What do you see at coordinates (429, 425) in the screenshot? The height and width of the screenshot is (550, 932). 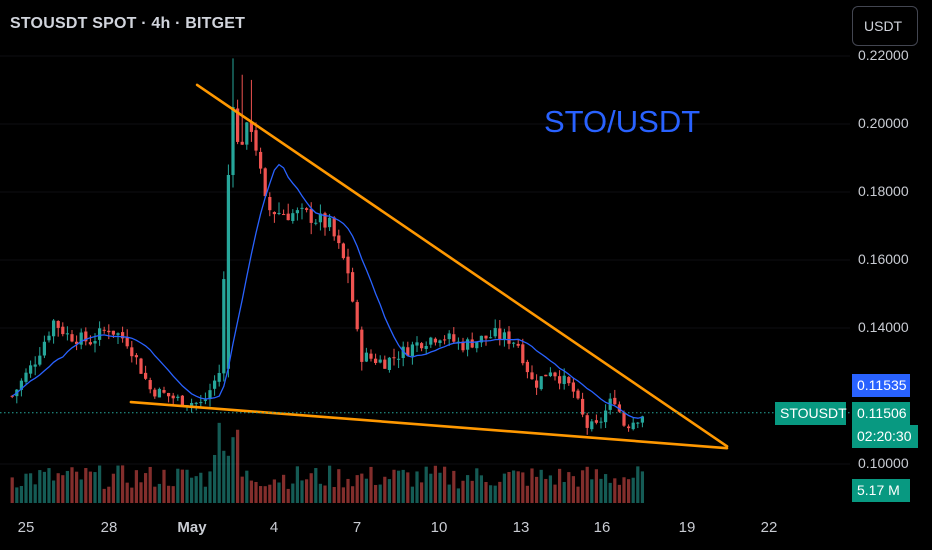 I see `lower-trendline` at bounding box center [429, 425].